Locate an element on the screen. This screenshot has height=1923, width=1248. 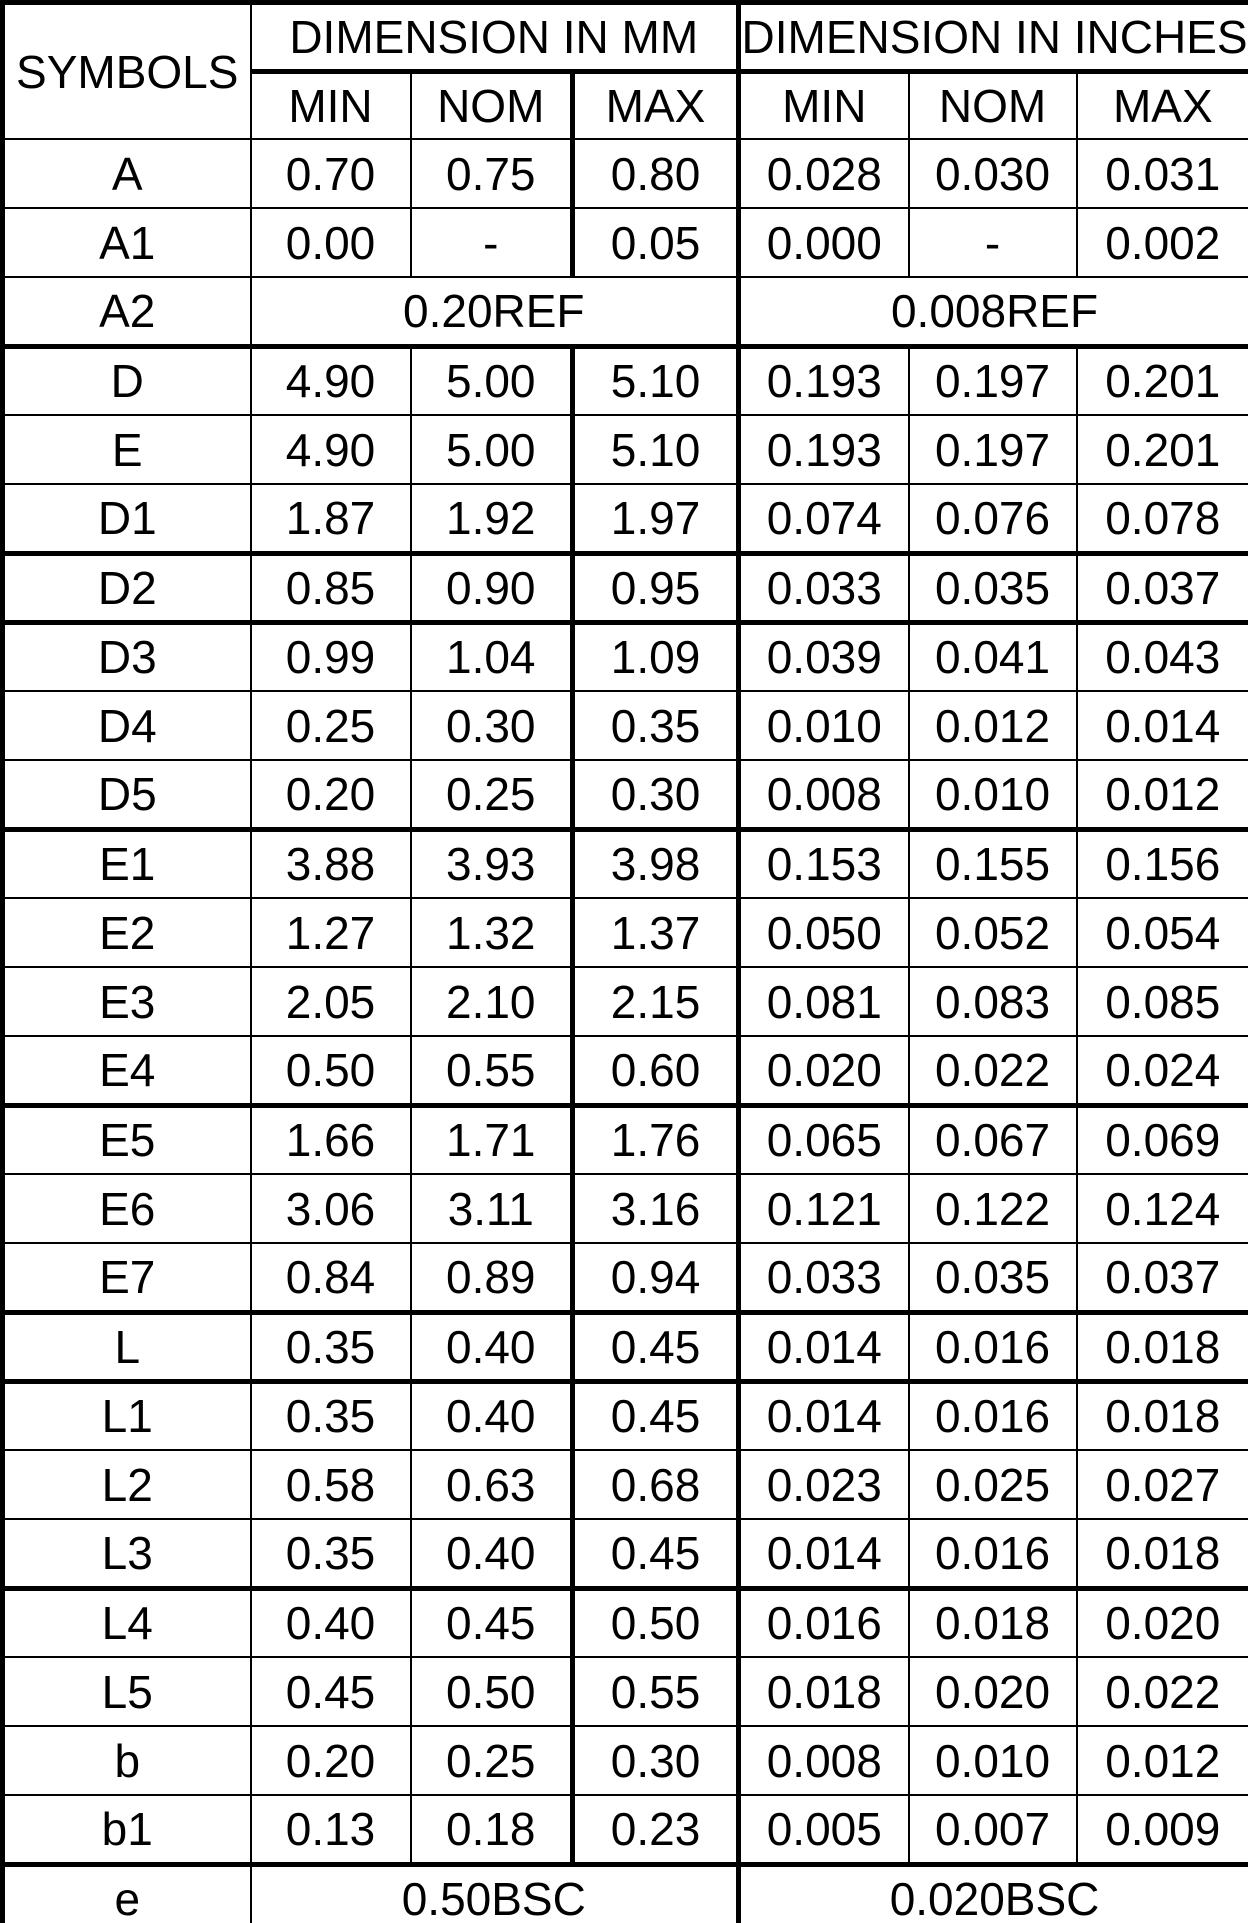
inches-nom-cell: 0.083 is located at coordinates (992, 1001).